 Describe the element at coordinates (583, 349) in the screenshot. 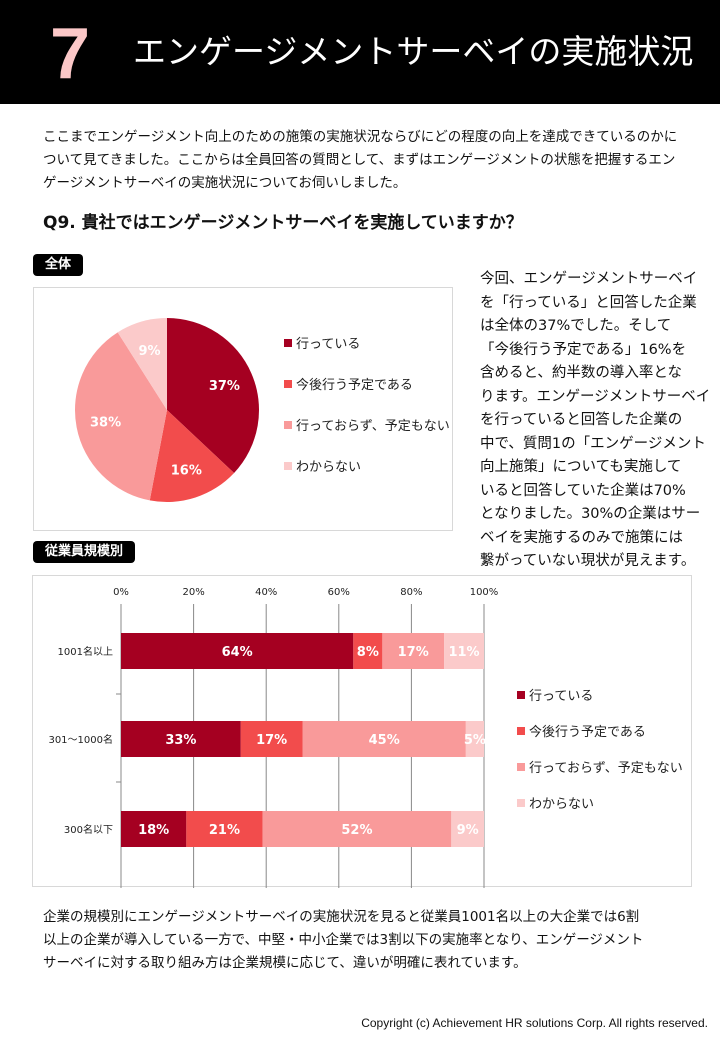

I see `side-line: 「今後行う予定である」16%を` at that location.